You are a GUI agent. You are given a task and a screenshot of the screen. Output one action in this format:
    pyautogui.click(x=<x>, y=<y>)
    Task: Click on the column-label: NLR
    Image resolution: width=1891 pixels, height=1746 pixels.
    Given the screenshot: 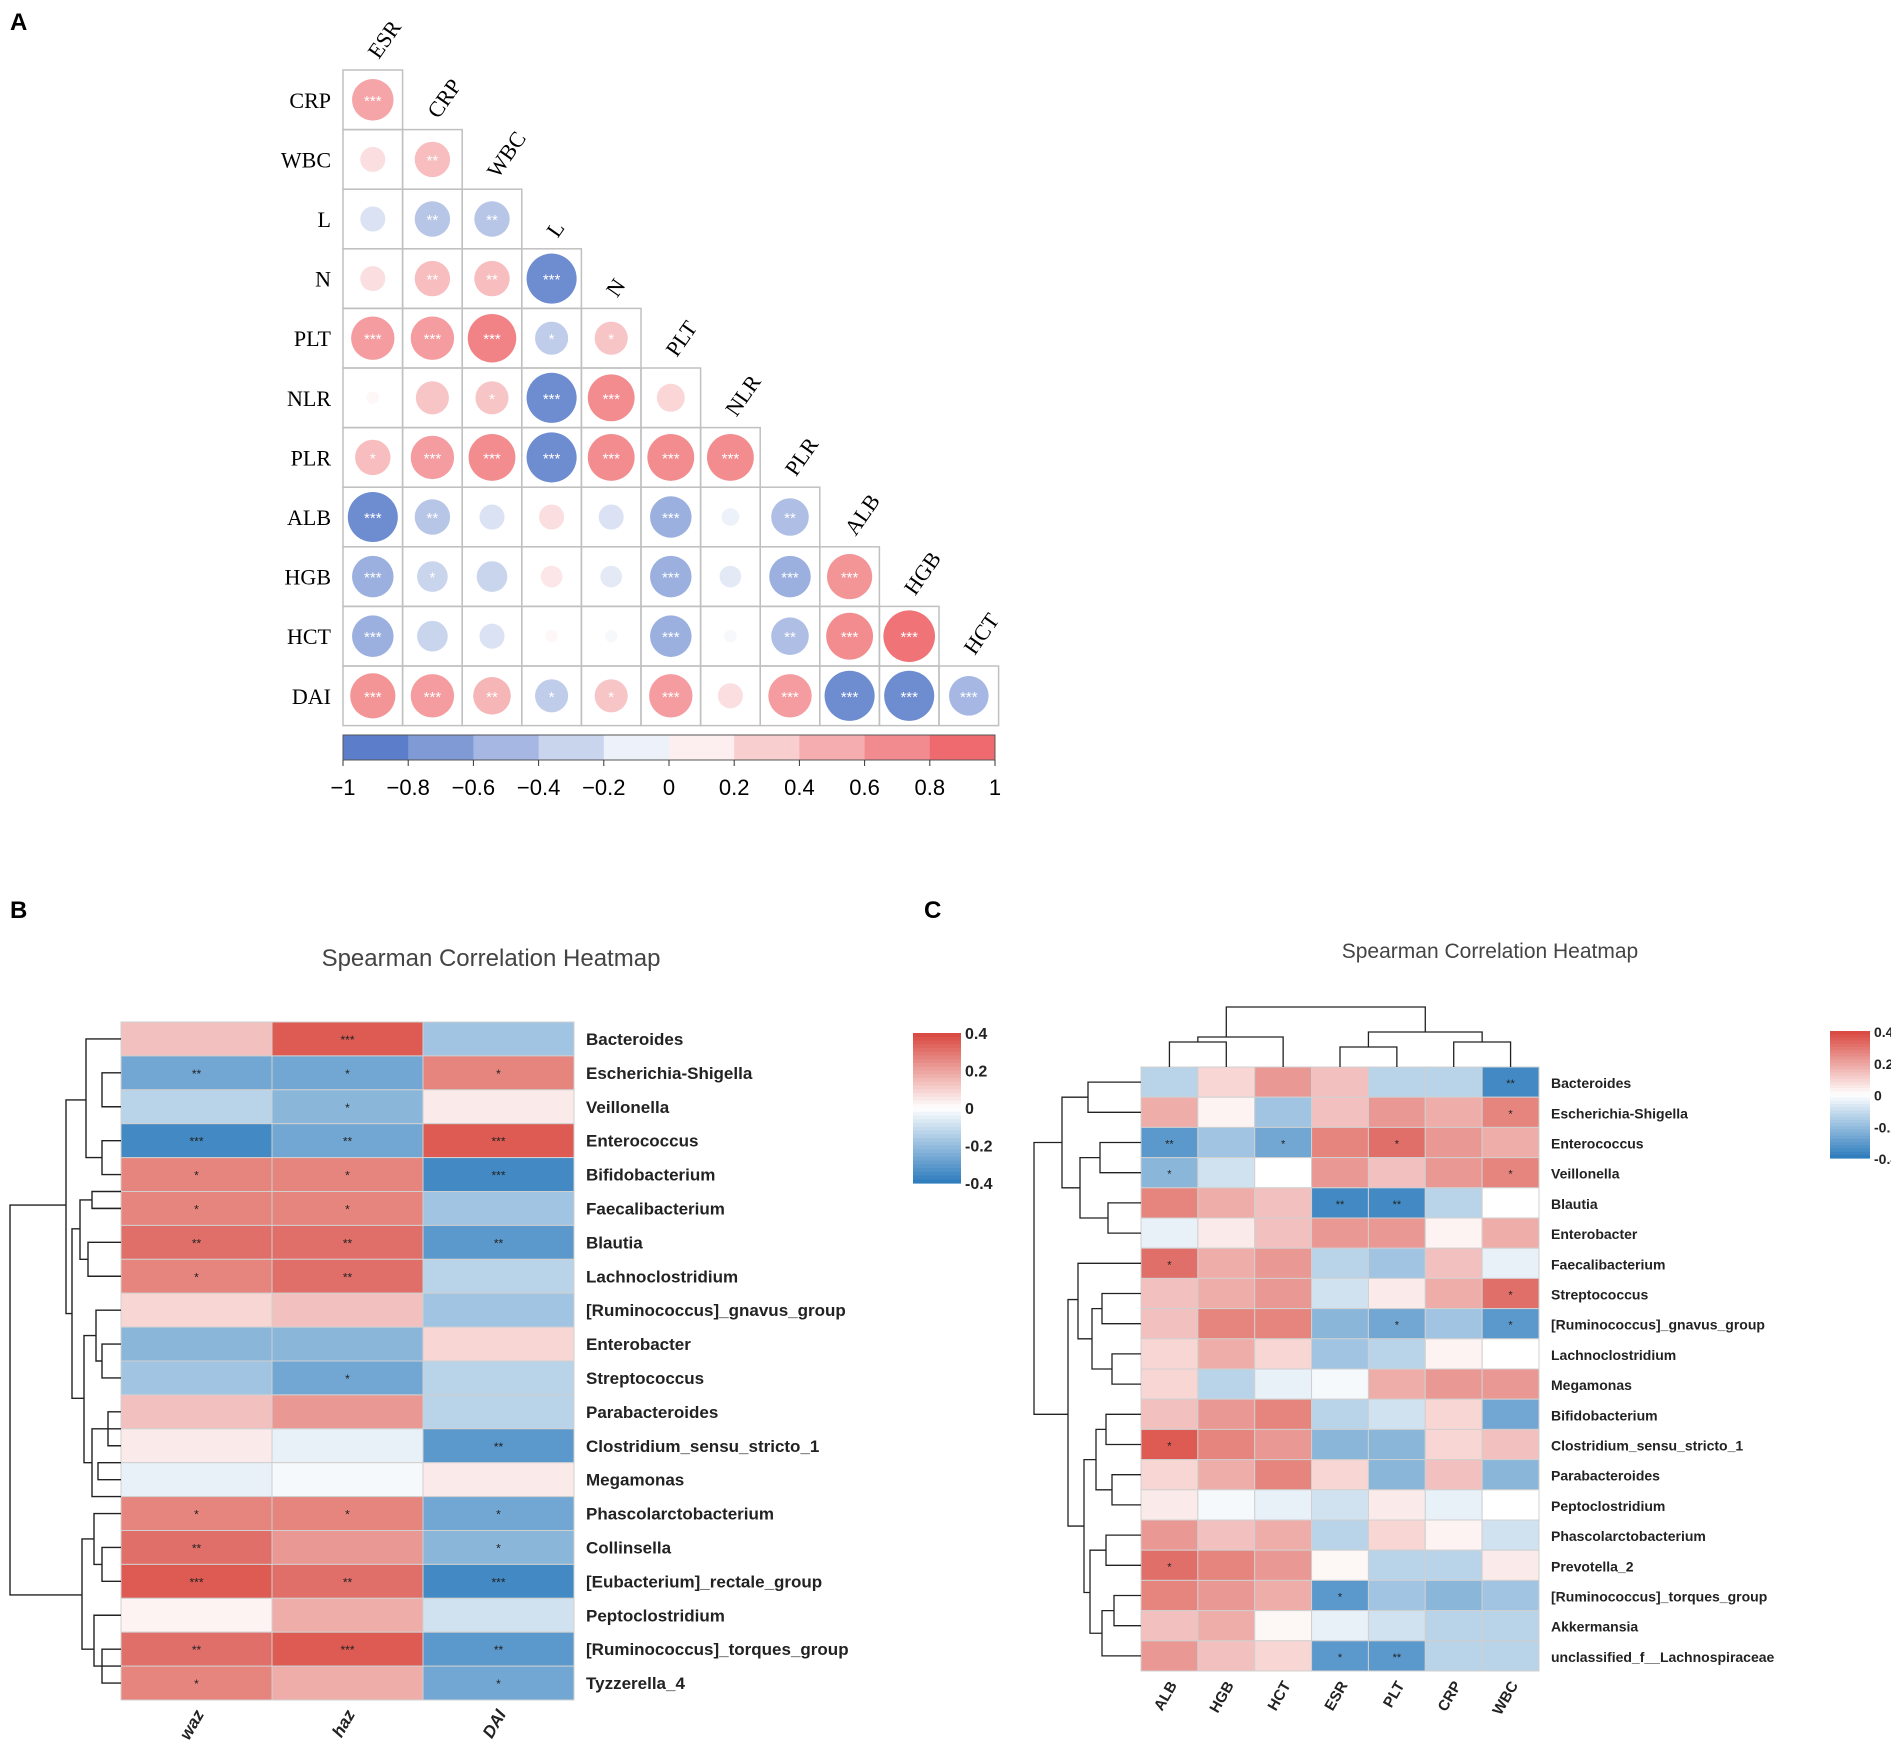 What is the action you would take?
    pyautogui.click(x=743, y=395)
    